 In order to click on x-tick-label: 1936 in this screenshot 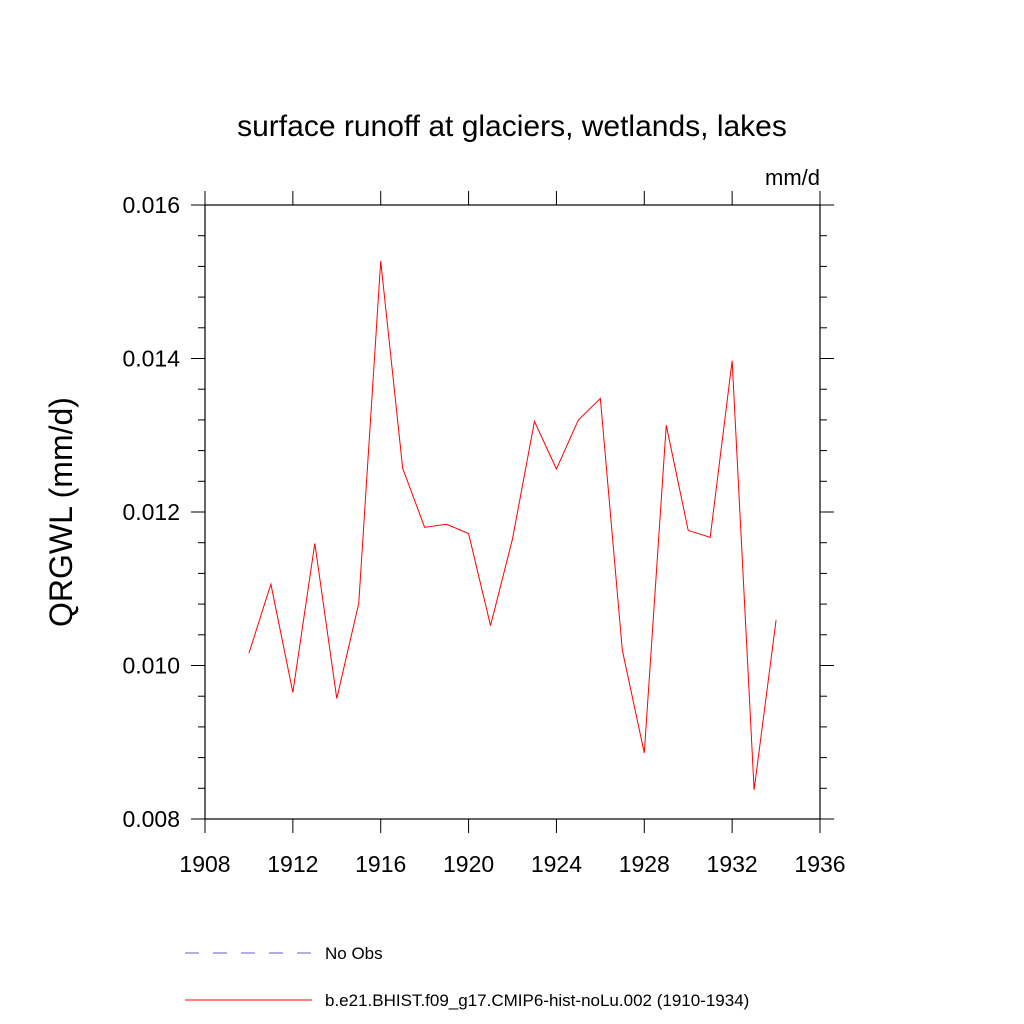, I will do `click(819, 864)`.